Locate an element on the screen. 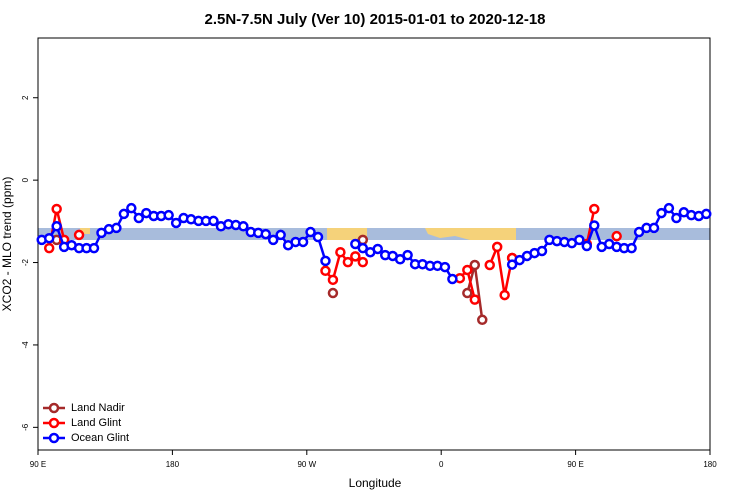  land-ocean-band is located at coordinates (374, 234).